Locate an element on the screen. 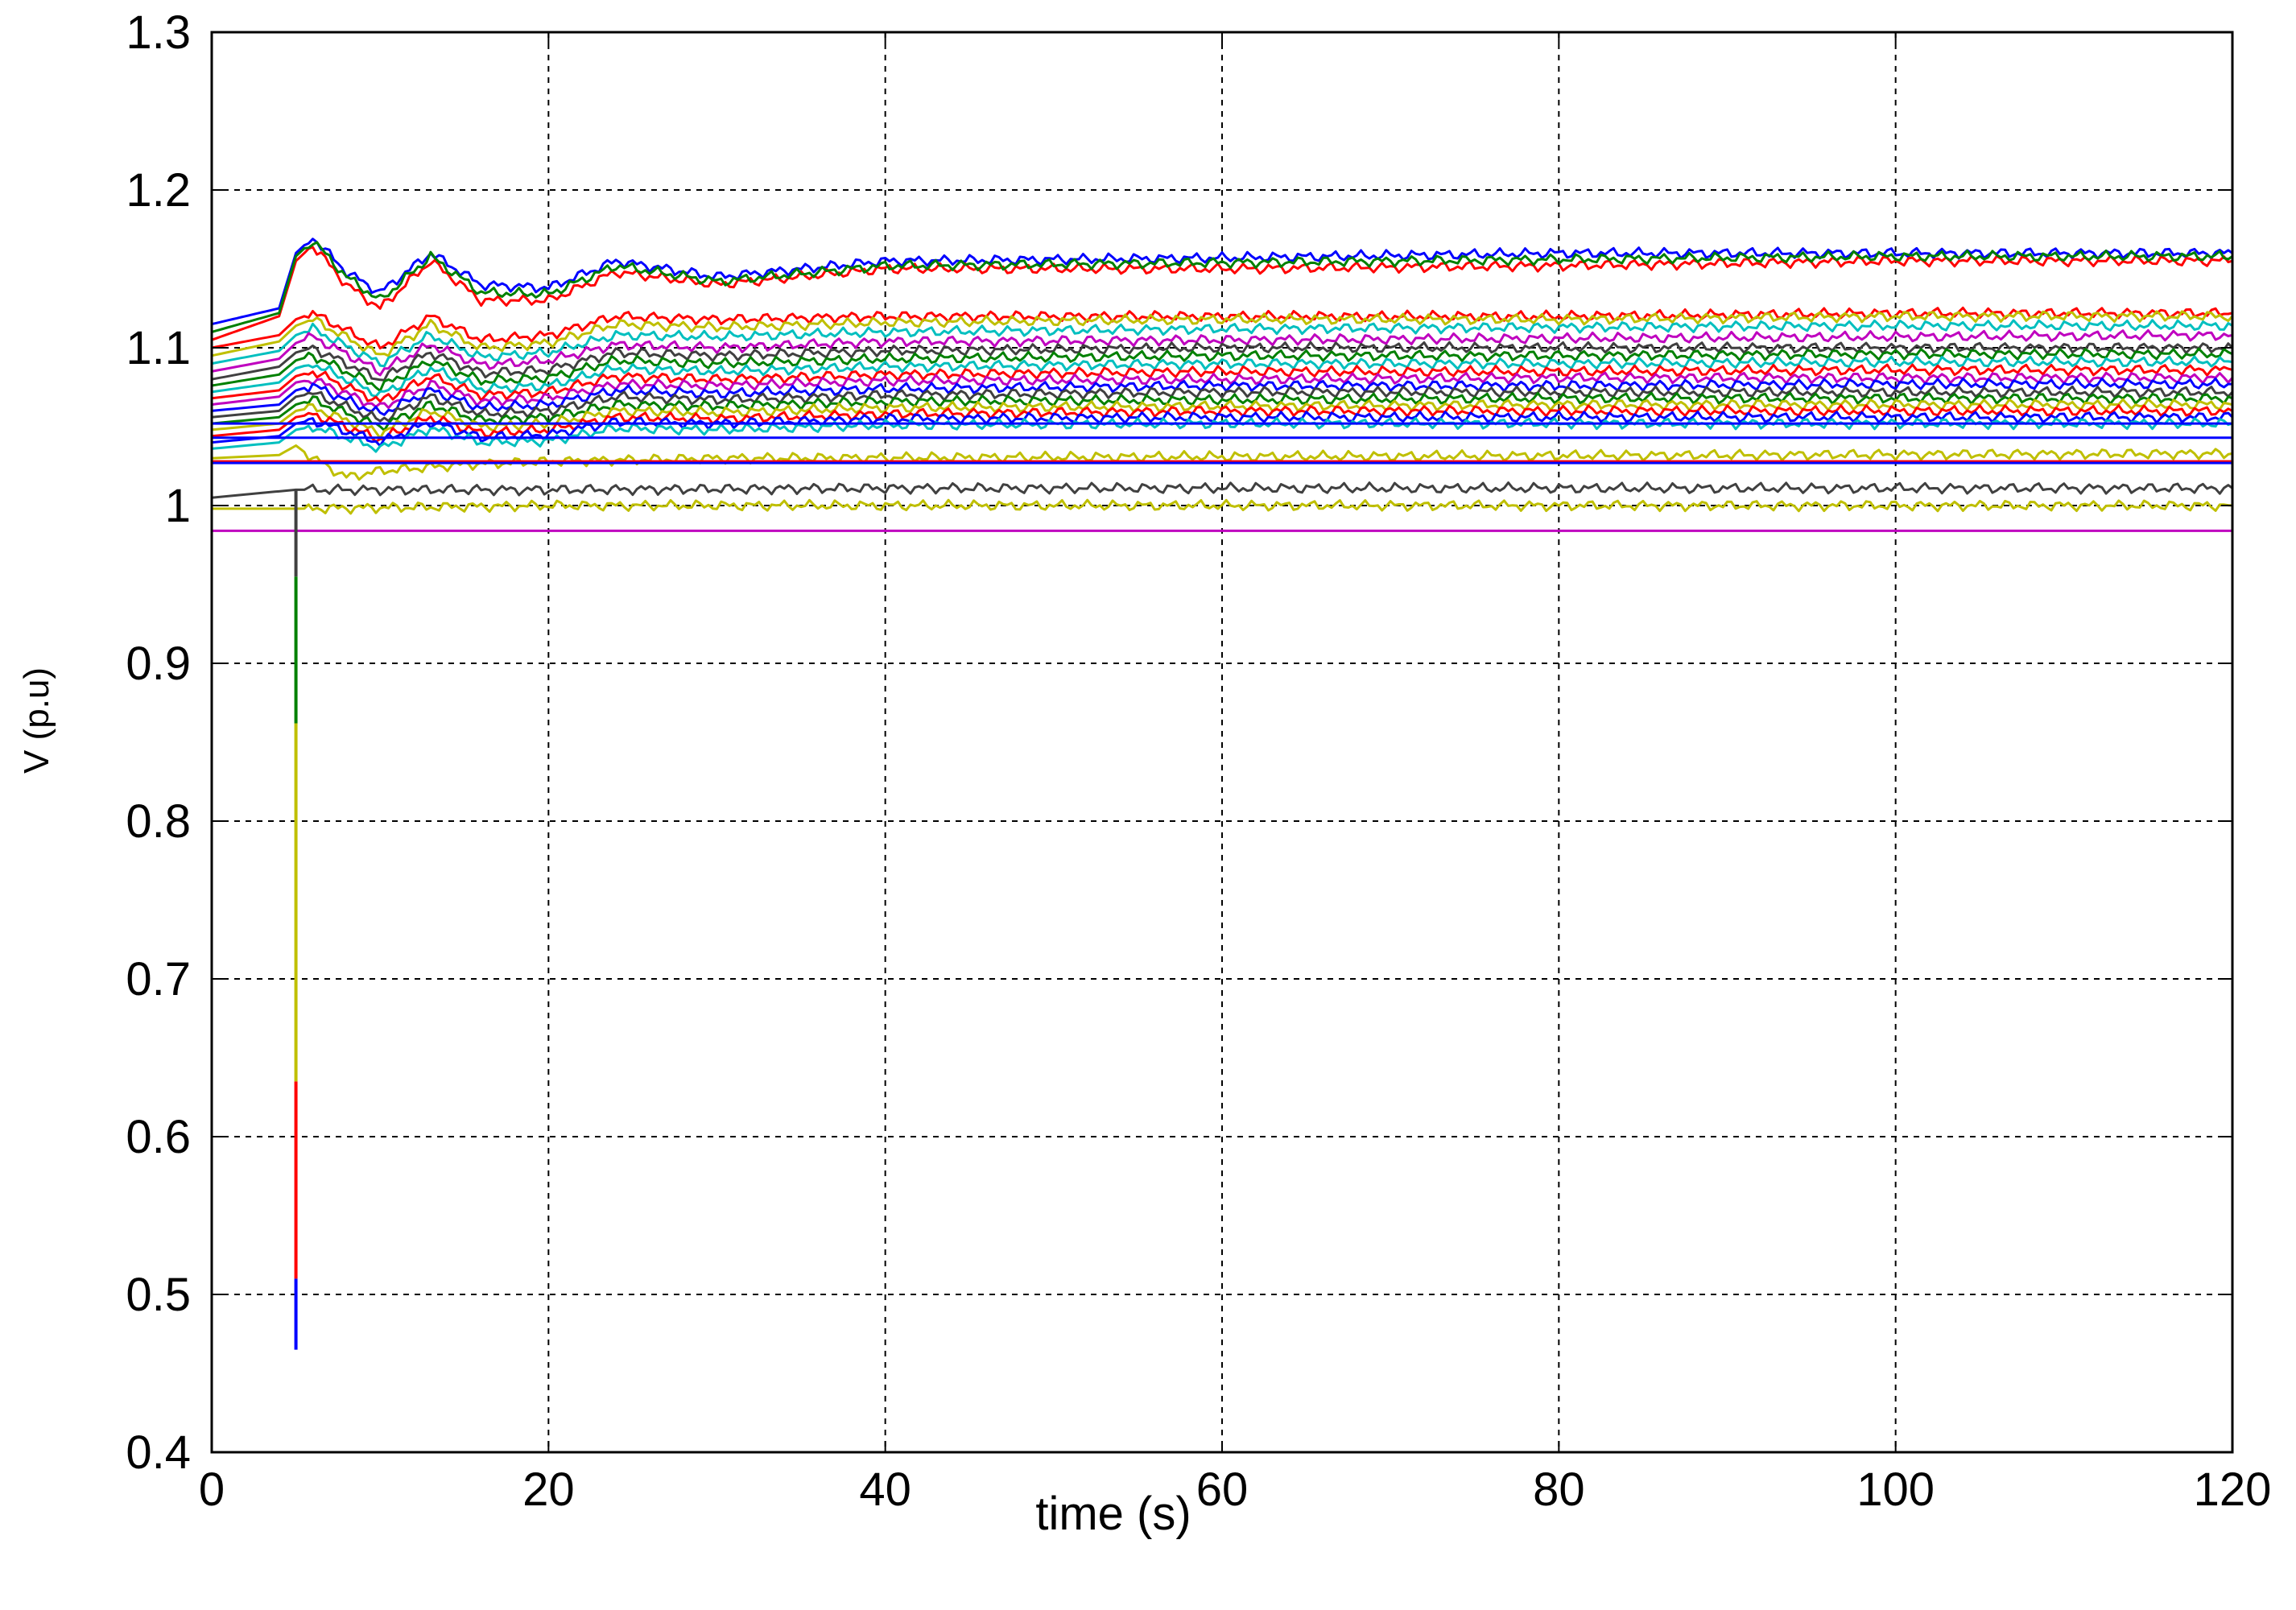 The width and height of the screenshot is (2296, 1610). y-tick-label: 1.2 is located at coordinates (158, 190).